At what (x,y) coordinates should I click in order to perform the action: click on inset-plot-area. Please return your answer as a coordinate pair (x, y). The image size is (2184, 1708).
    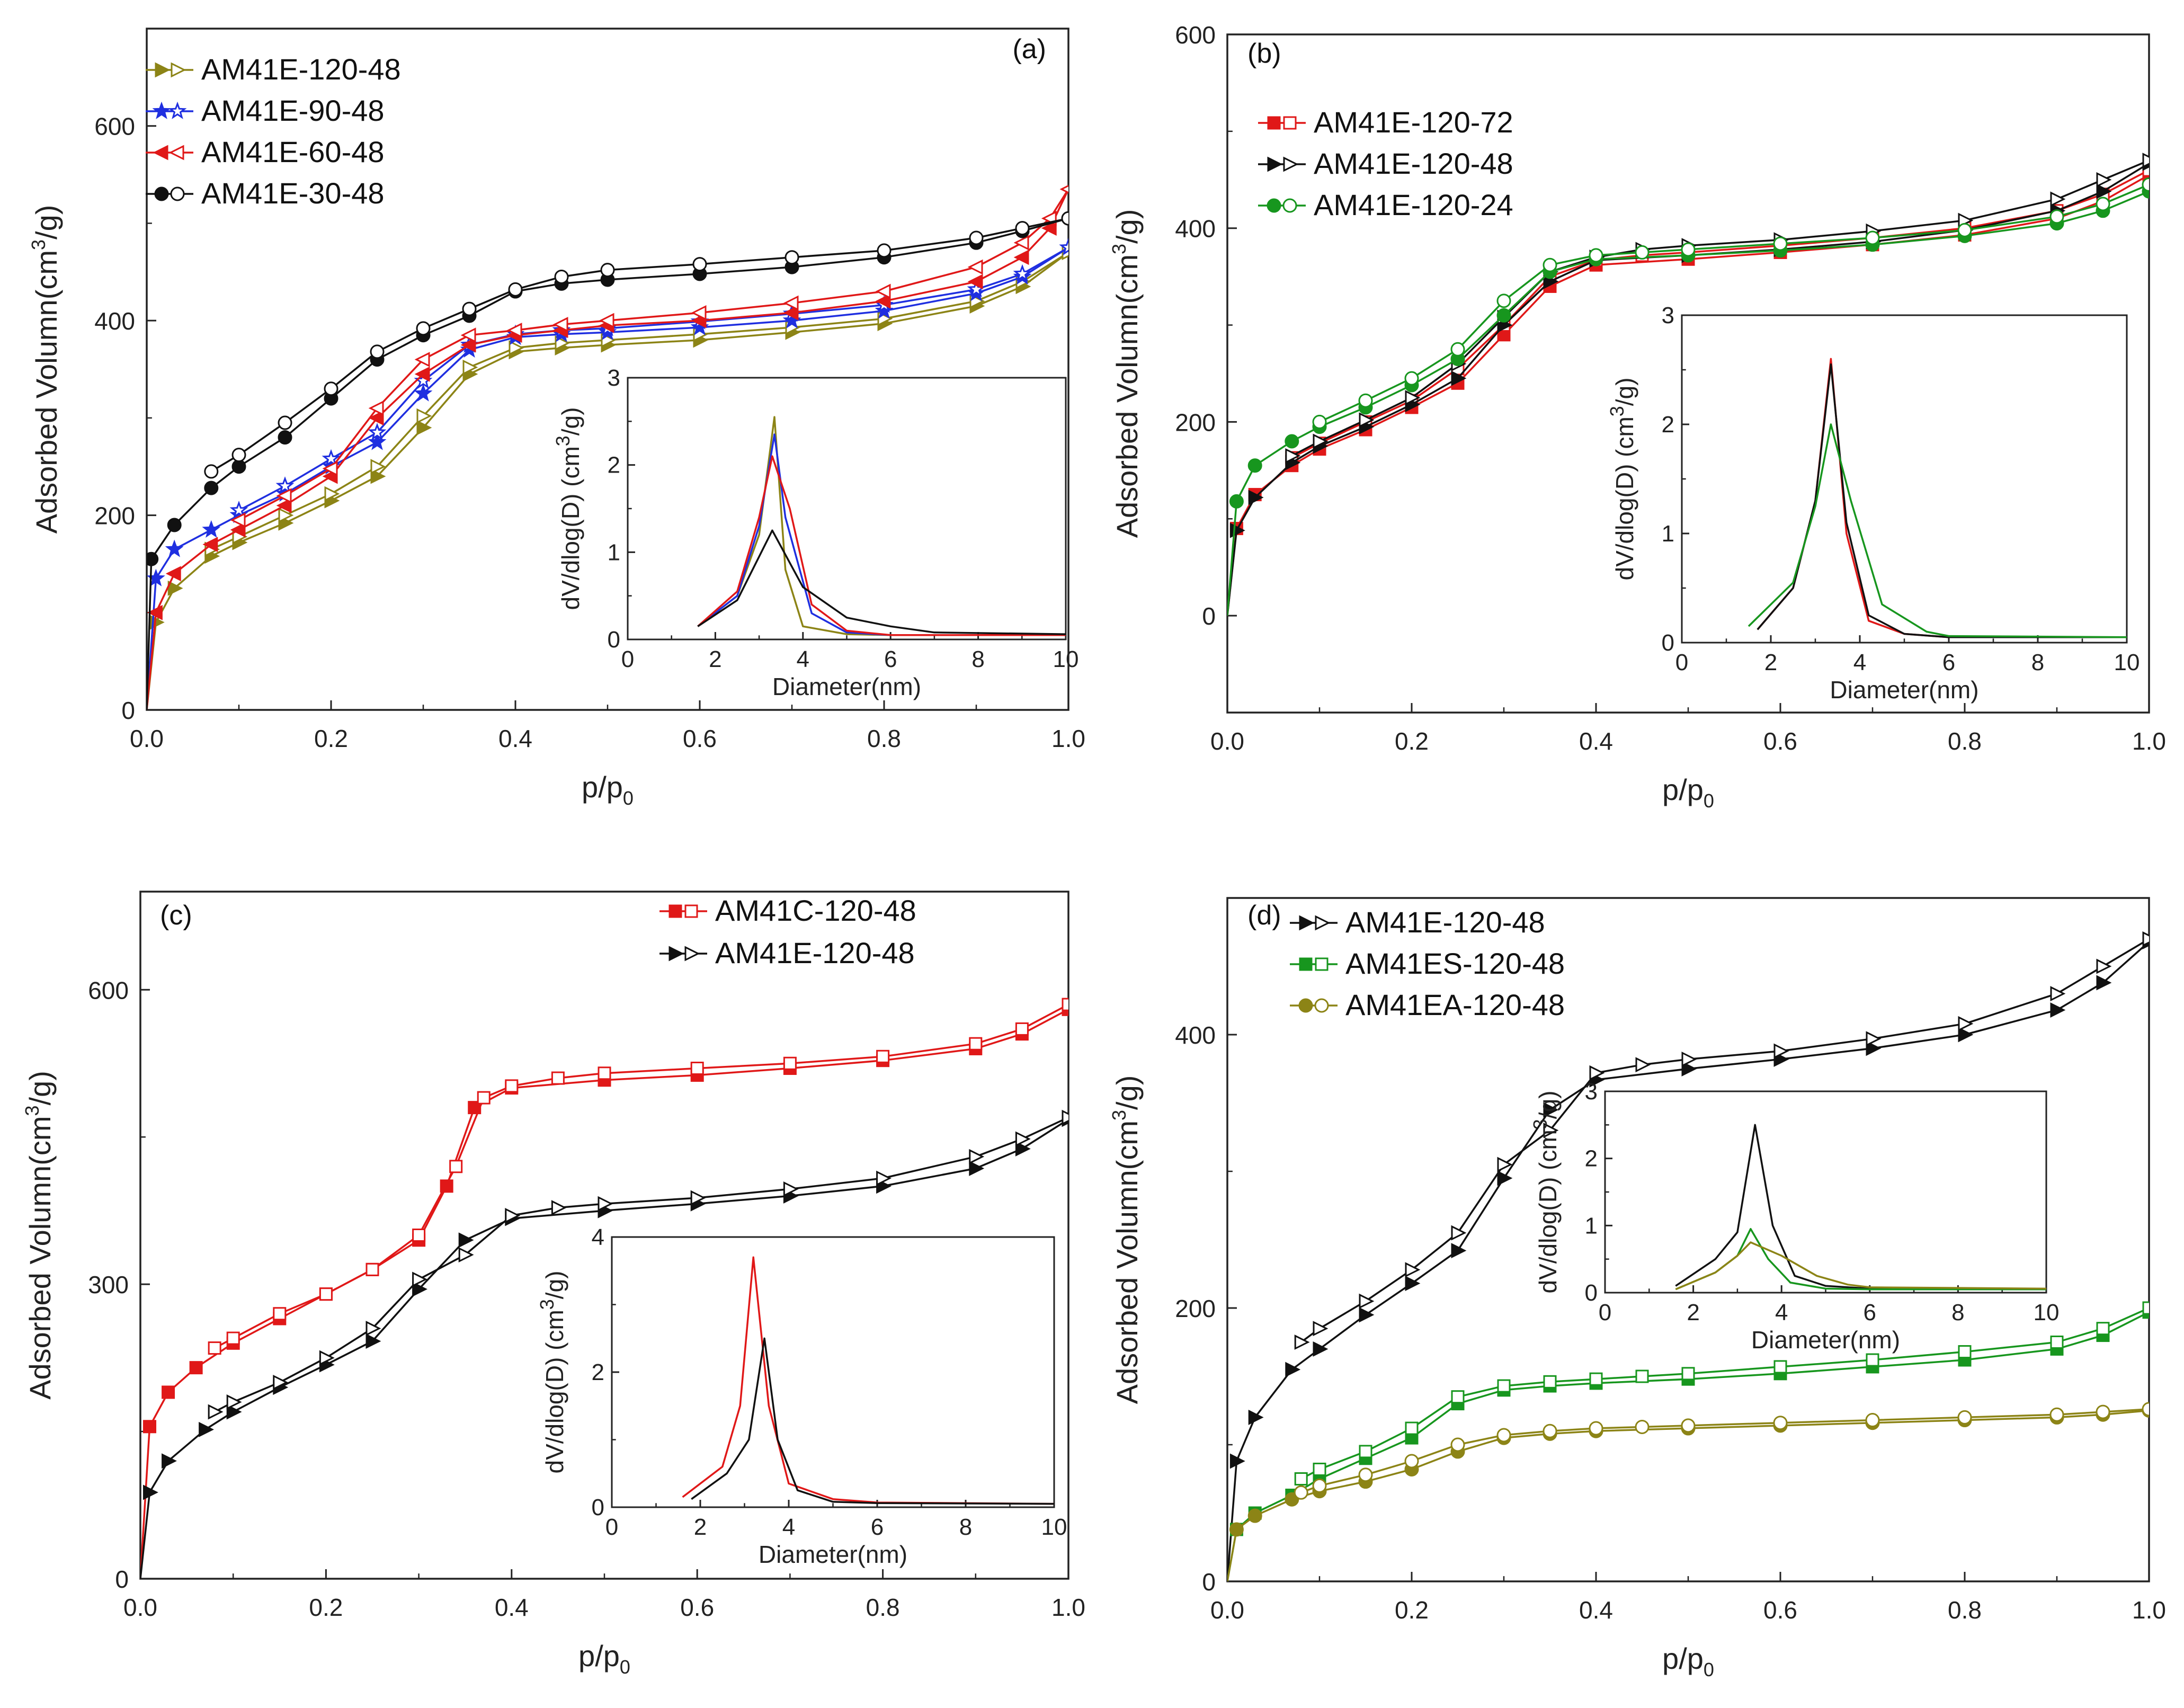
    Looking at the image, I should click on (1937, 498).